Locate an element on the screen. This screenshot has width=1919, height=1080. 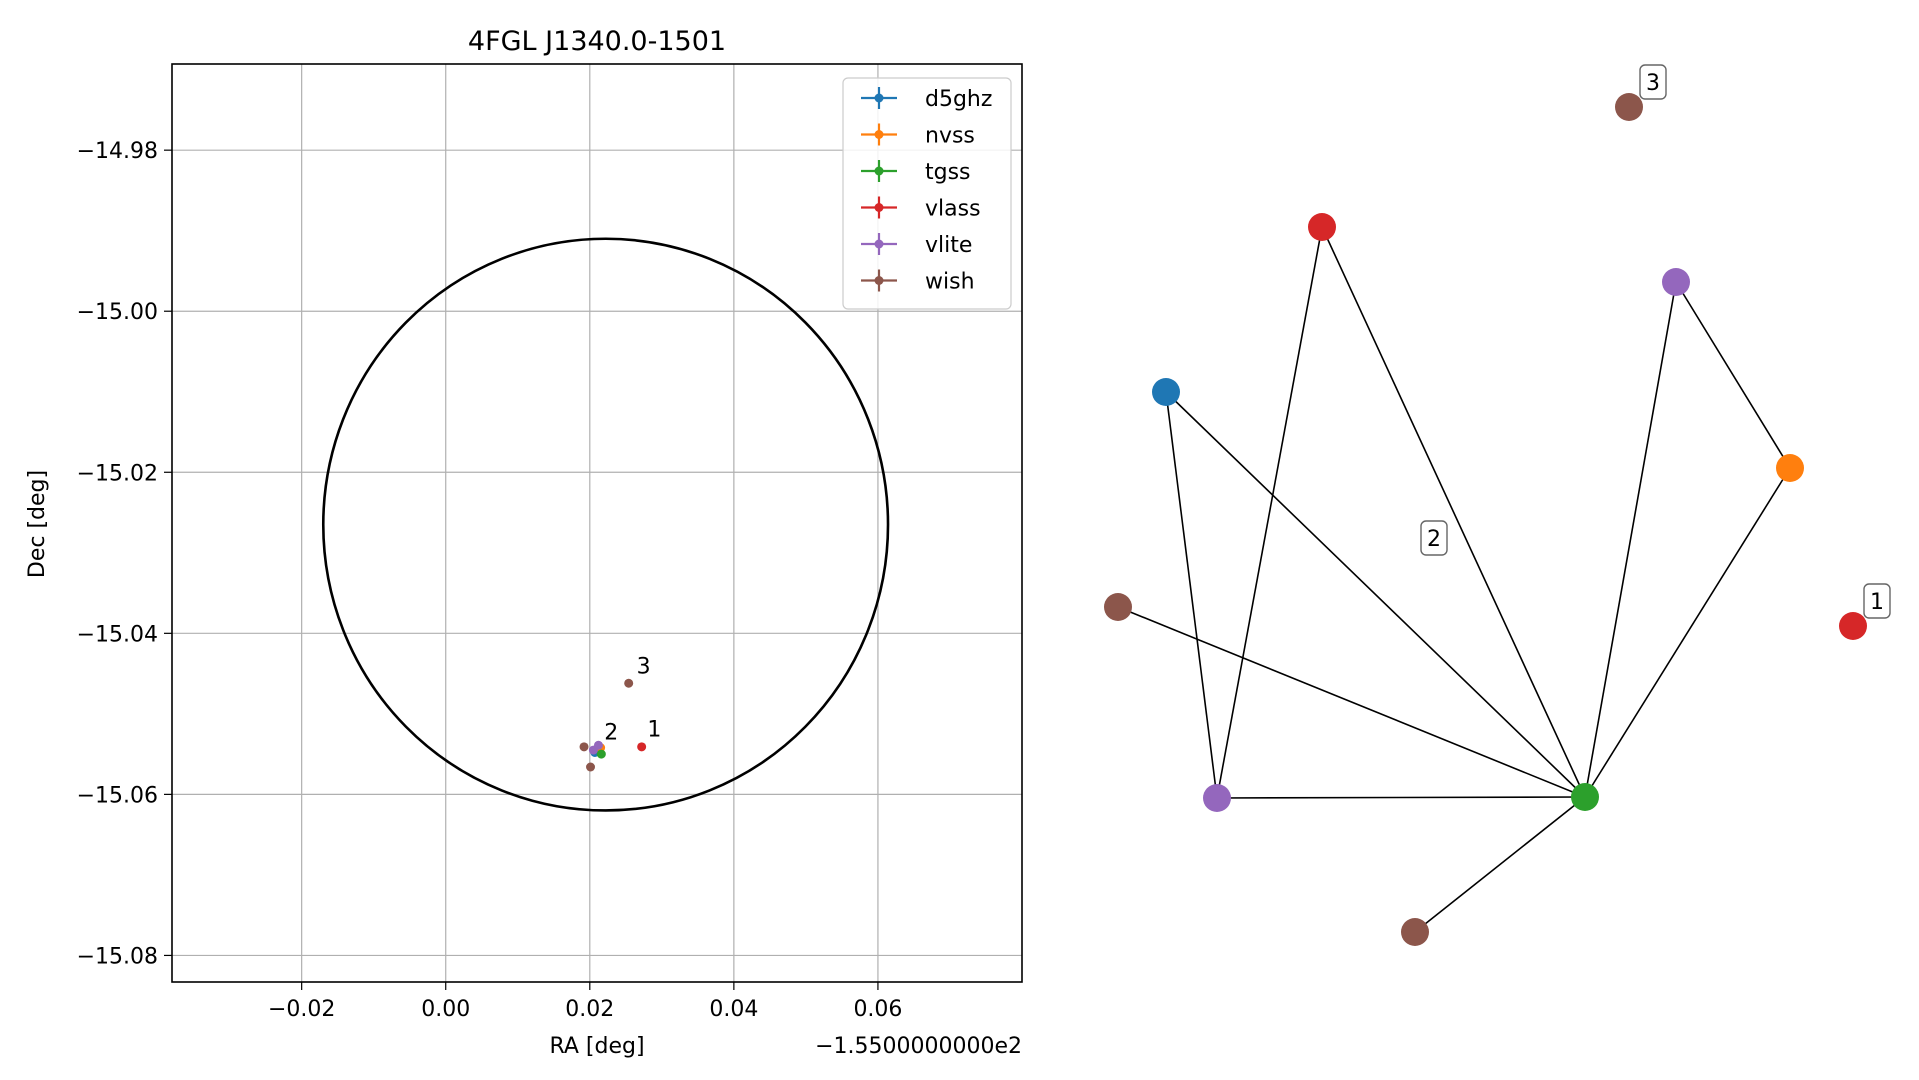
x-tick-label: 0.06 is located at coordinates (877, 1009).